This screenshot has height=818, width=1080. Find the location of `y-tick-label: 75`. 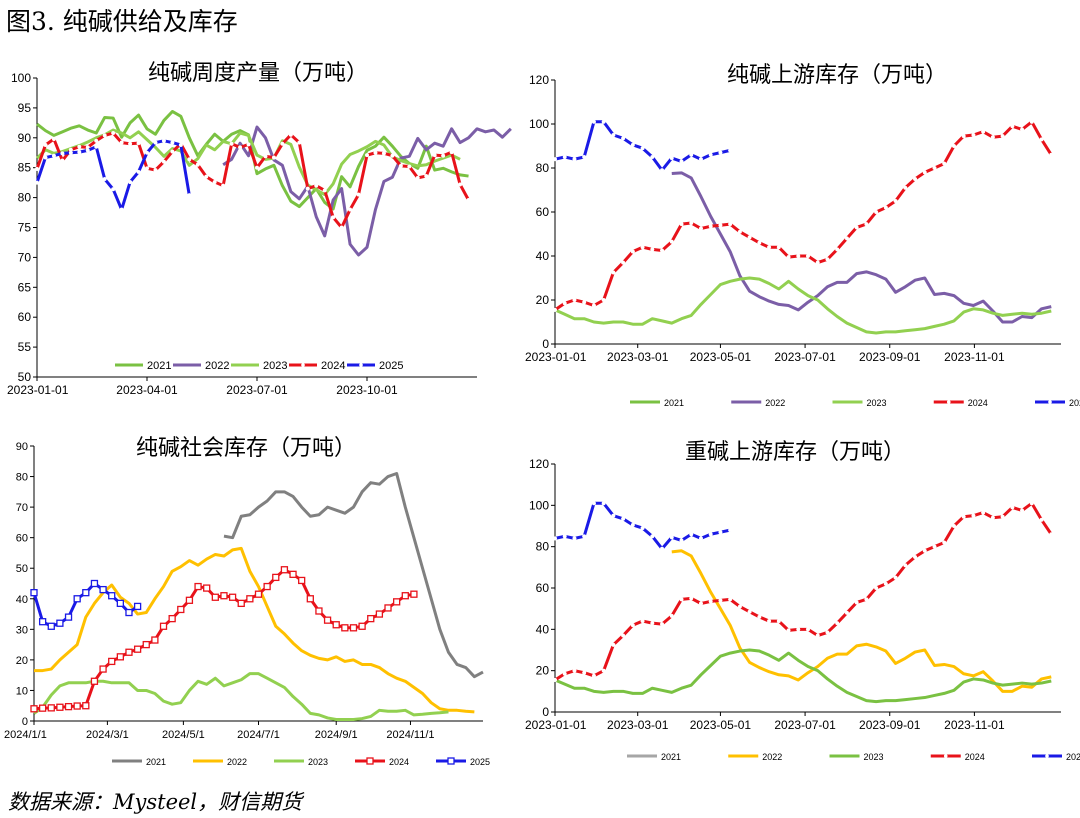

y-tick-label: 75 is located at coordinates (25, 228).